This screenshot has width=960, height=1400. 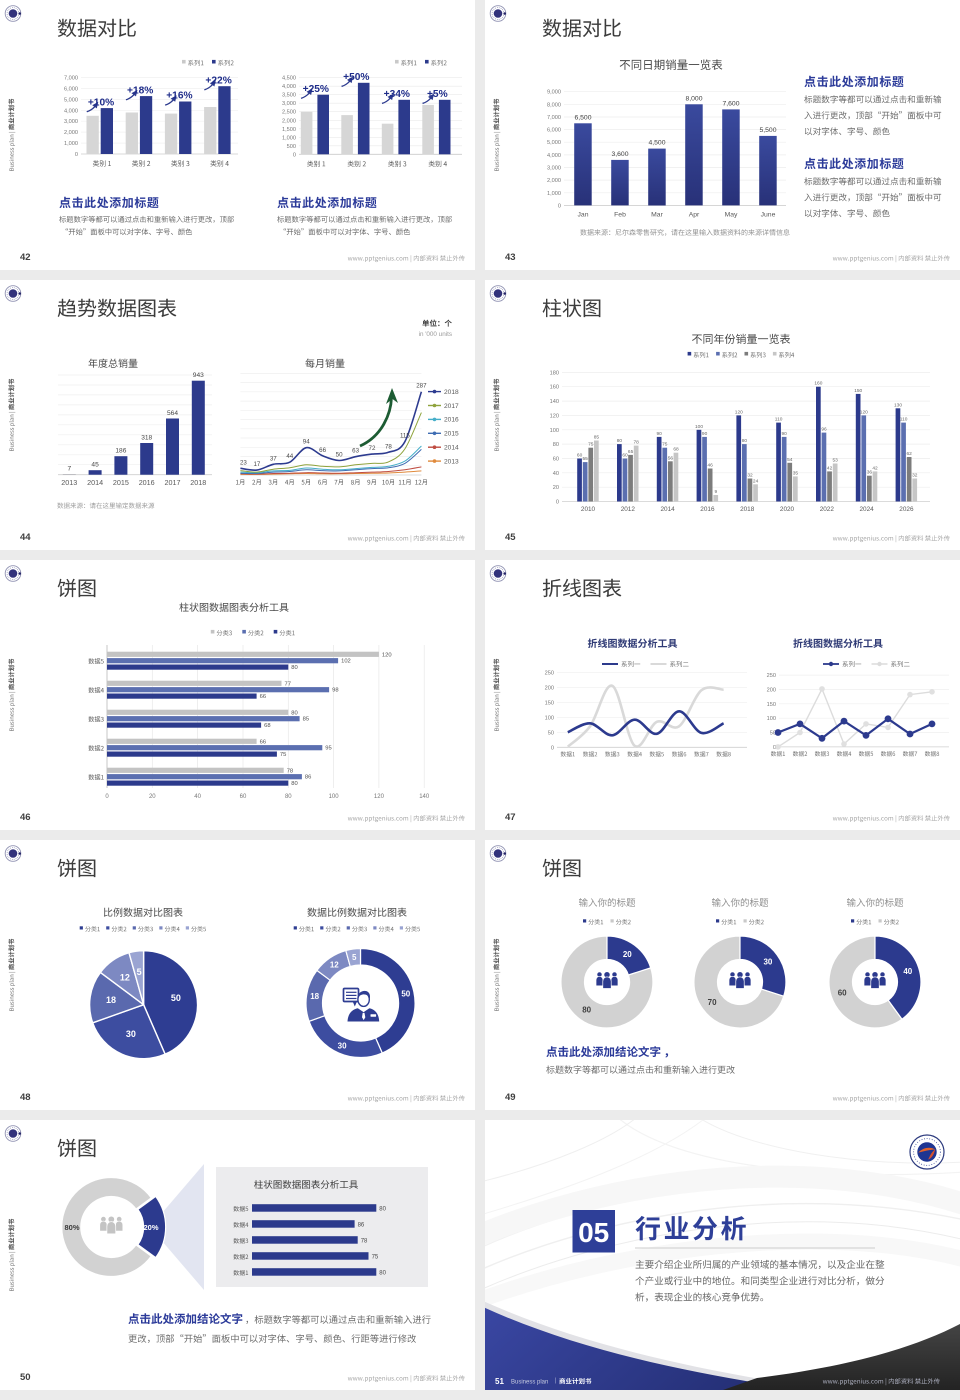 What do you see at coordinates (712, 1002) in the screenshot?
I see `svg-text: 70` at bounding box center [712, 1002].